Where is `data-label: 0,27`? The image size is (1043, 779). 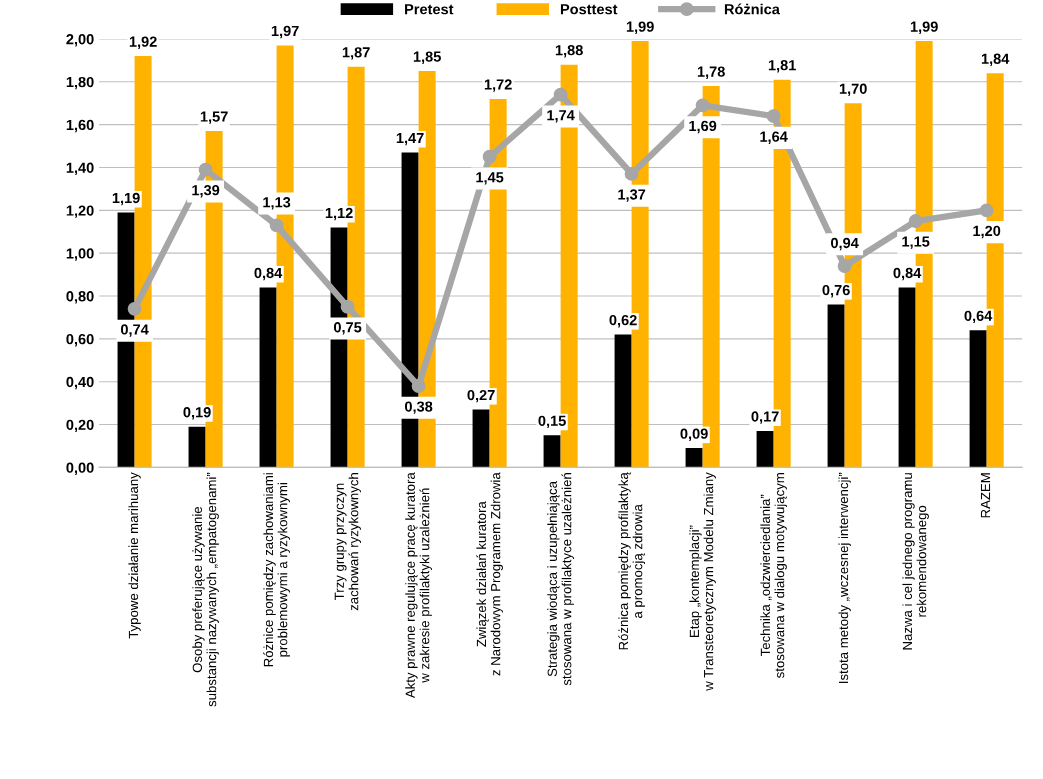 data-label: 0,27 is located at coordinates (481, 396).